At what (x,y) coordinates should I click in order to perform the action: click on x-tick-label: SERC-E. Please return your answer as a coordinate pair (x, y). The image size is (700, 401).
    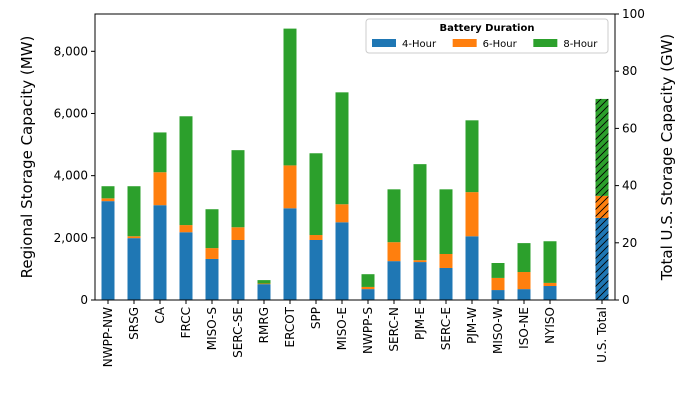
    Looking at the image, I should click on (446, 328).